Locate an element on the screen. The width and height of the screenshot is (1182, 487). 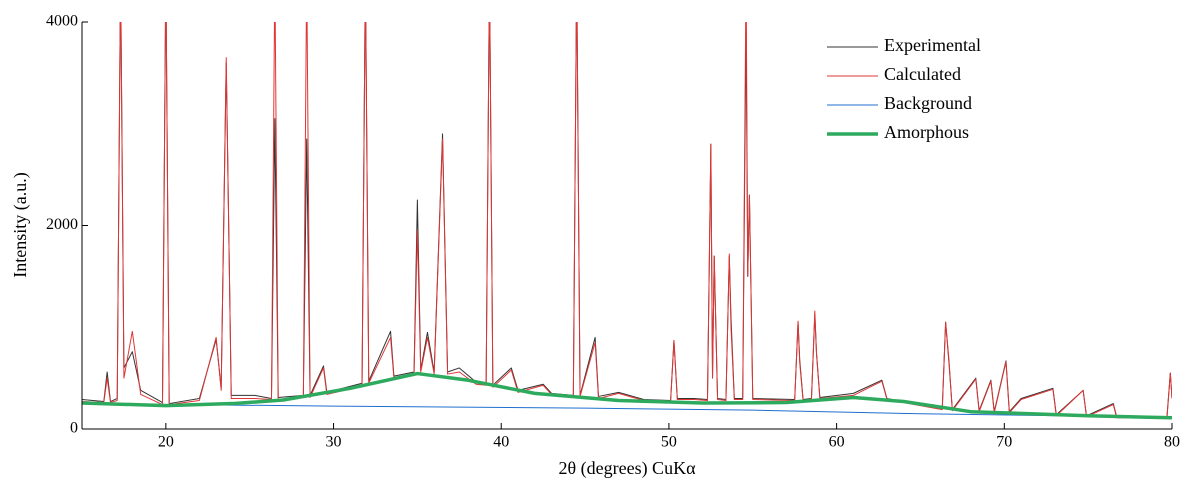
x-tick-label: 40 is located at coordinates (501, 442).